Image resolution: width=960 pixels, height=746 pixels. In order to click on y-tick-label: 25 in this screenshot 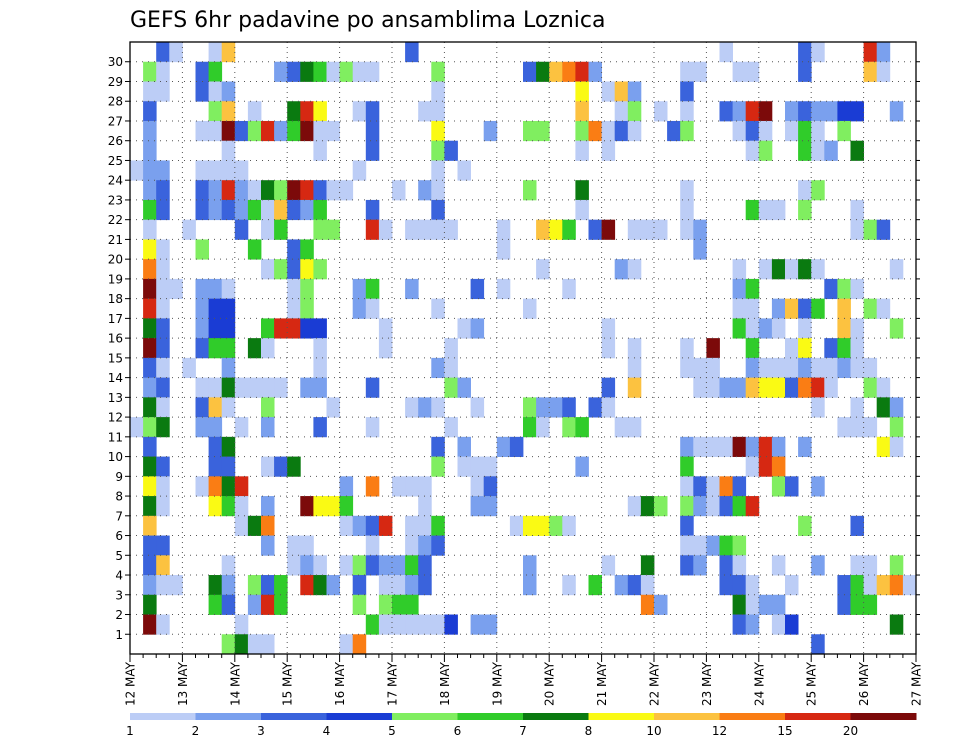, I will do `click(115, 161)`.